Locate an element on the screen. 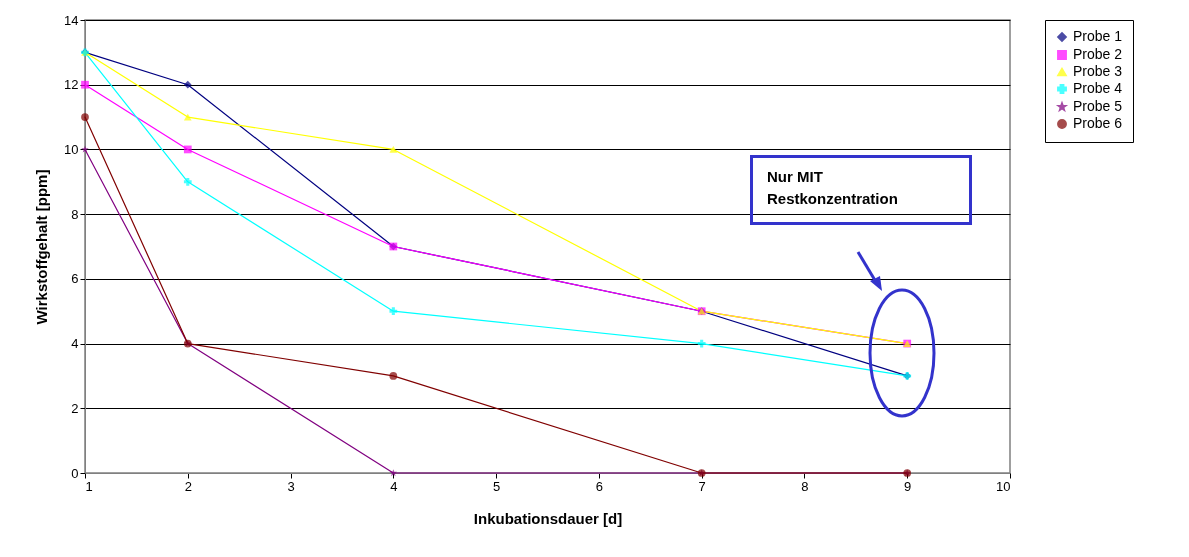 The height and width of the screenshot is (557, 1189). legend-label: Probe 6 is located at coordinates (1098, 123).